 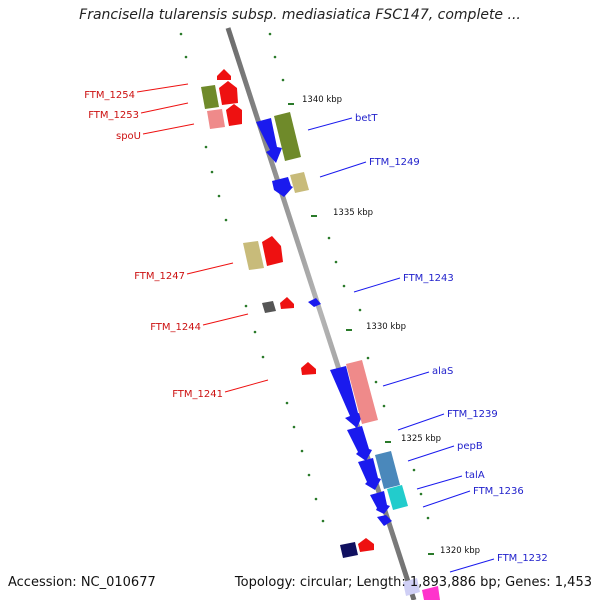 I want to click on scale-tick-label: 1335 kbp, so click(x=353, y=213).